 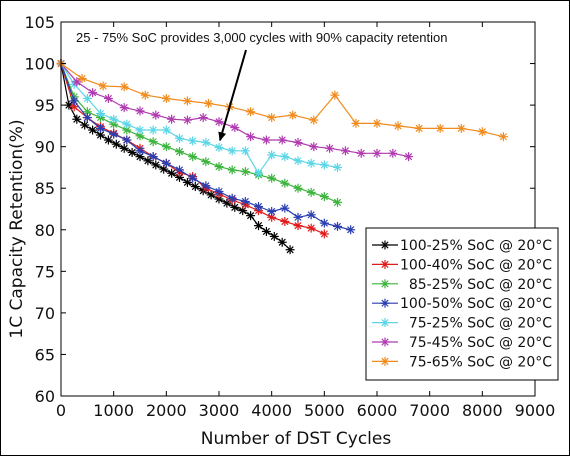 I want to click on legend-entry: 85-25% SoC @ 20°C, so click(x=462, y=285).